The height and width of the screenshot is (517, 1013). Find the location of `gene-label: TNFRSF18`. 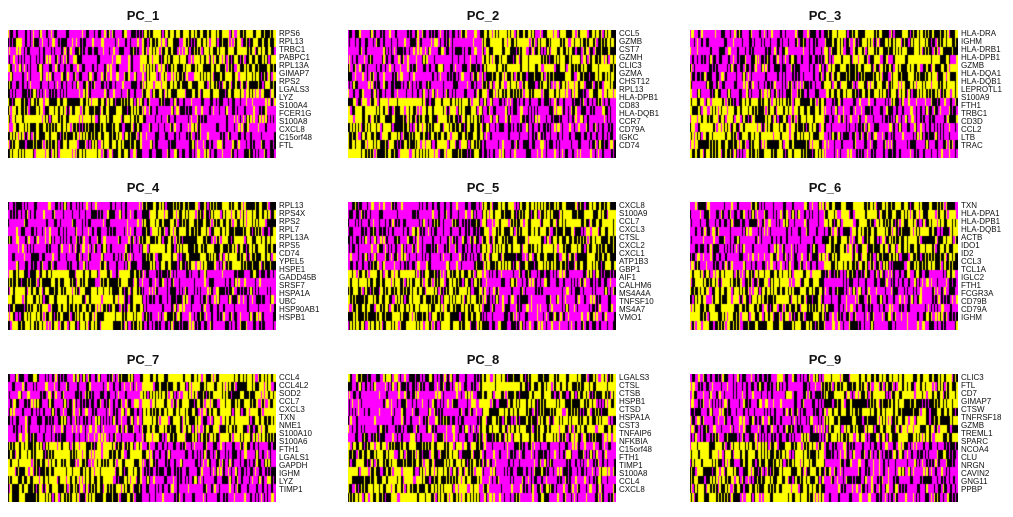

gene-label: TNFRSF18 is located at coordinates (981, 417).